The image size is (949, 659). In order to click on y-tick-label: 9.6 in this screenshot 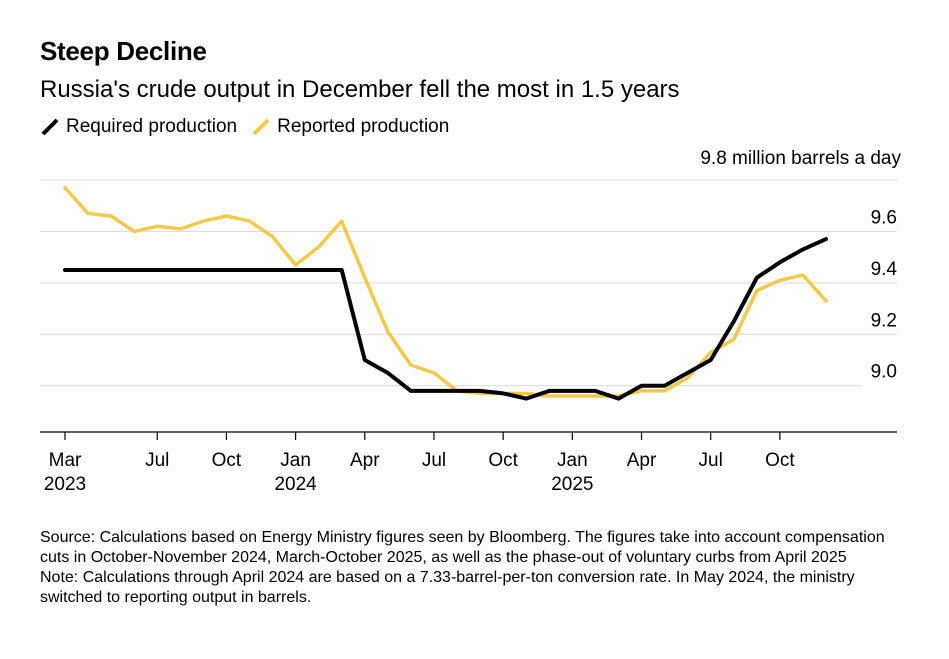, I will do `click(884, 217)`.